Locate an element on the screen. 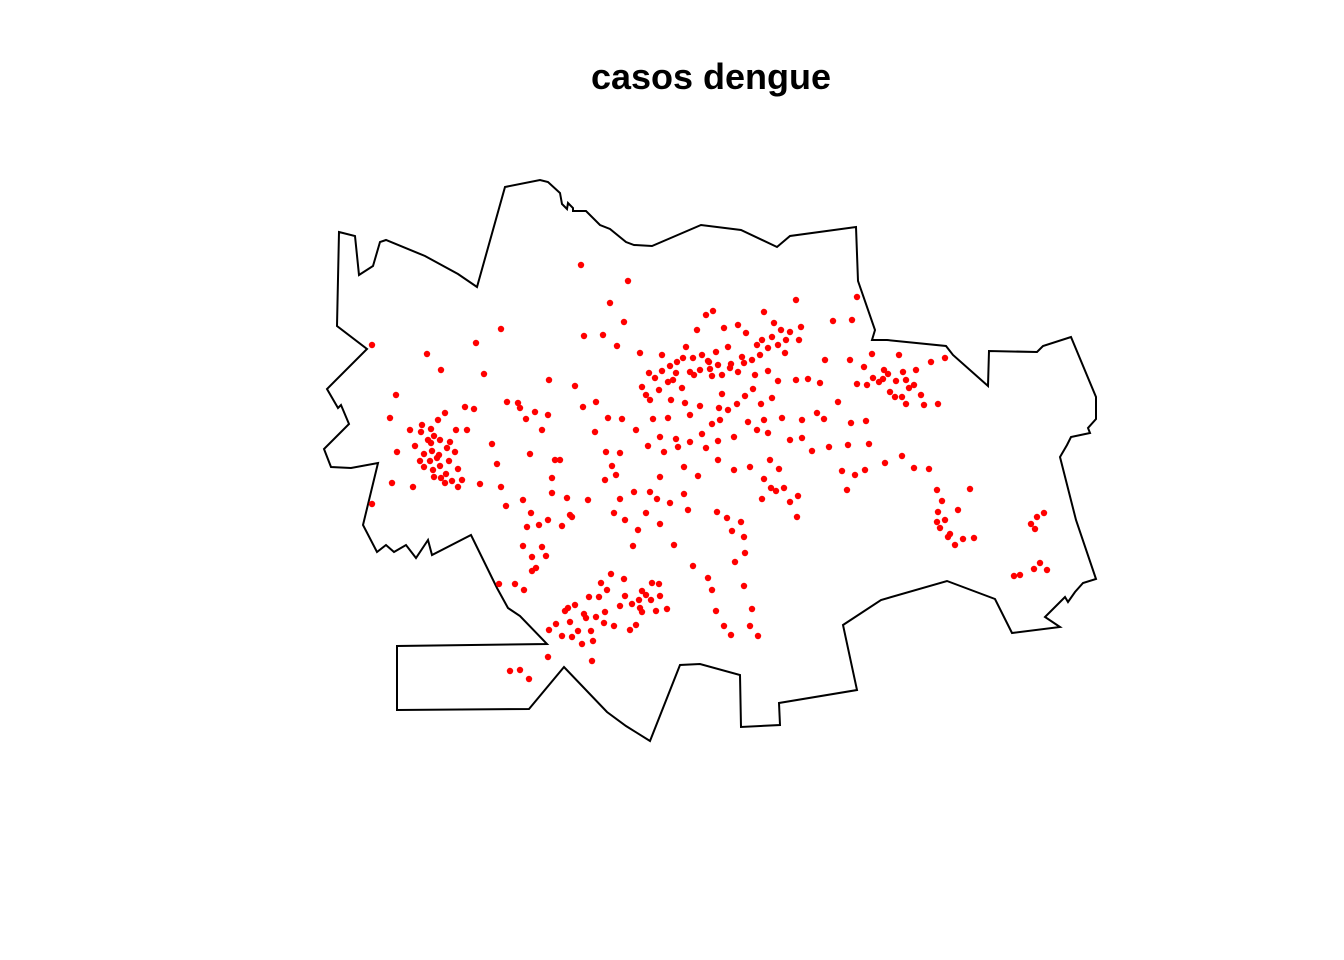 This screenshot has width=1344, height=960. map-title: casos dengue is located at coordinates (711, 76).